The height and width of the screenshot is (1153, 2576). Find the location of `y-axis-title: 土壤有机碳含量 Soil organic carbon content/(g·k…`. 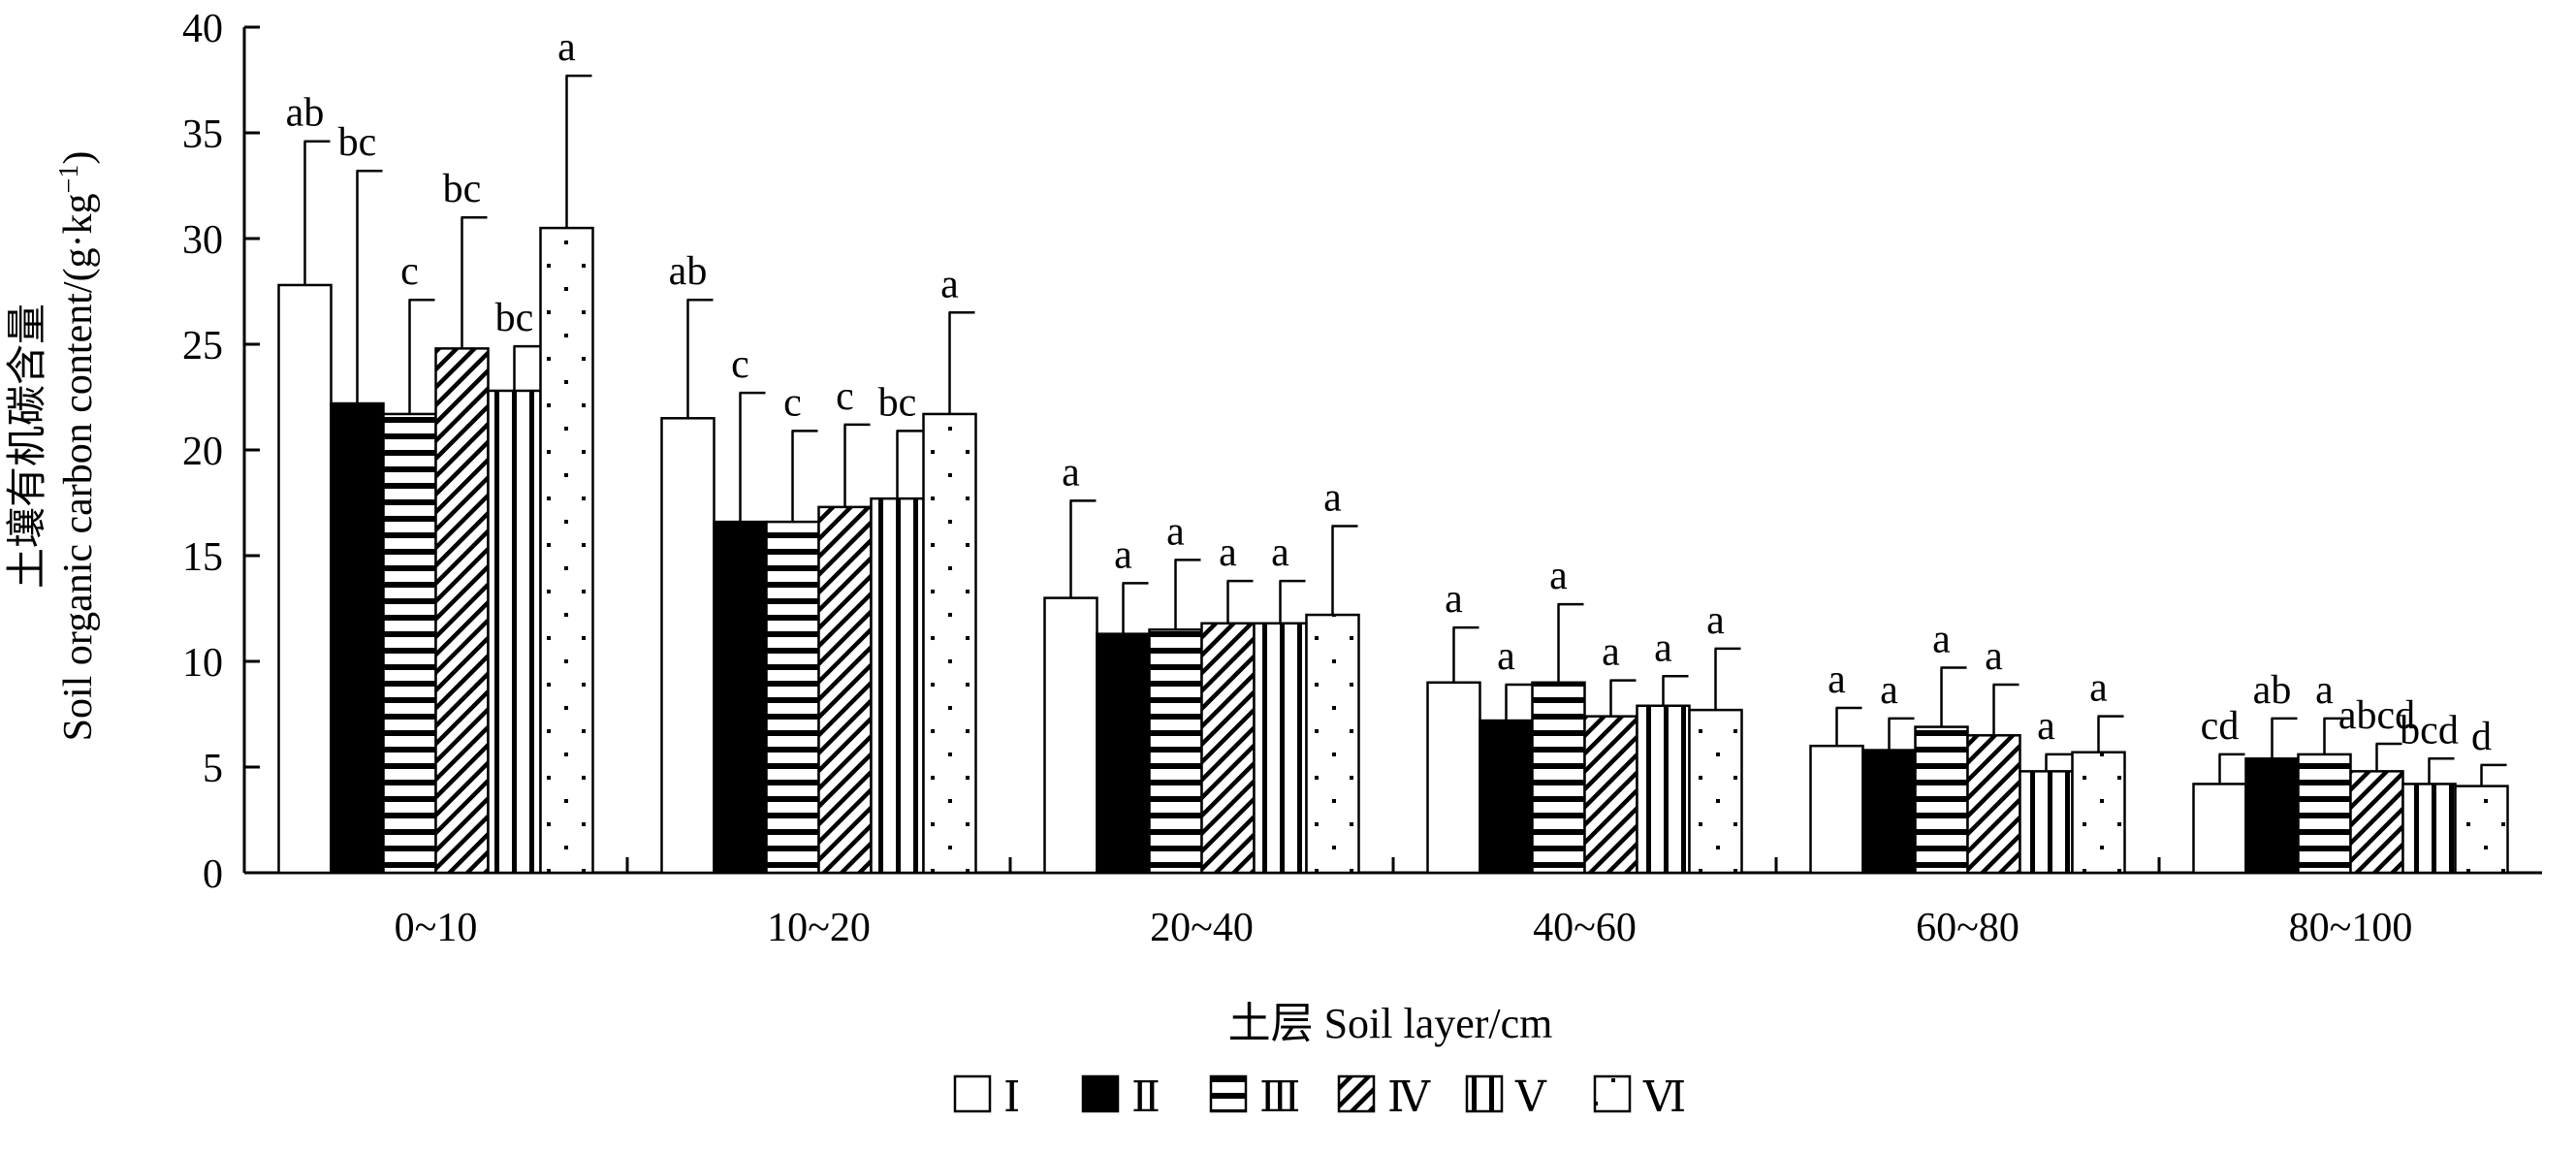

y-axis-title: 土壤有机碳含量 Soil organic carbon content/(g·k… is located at coordinates (53, 446).